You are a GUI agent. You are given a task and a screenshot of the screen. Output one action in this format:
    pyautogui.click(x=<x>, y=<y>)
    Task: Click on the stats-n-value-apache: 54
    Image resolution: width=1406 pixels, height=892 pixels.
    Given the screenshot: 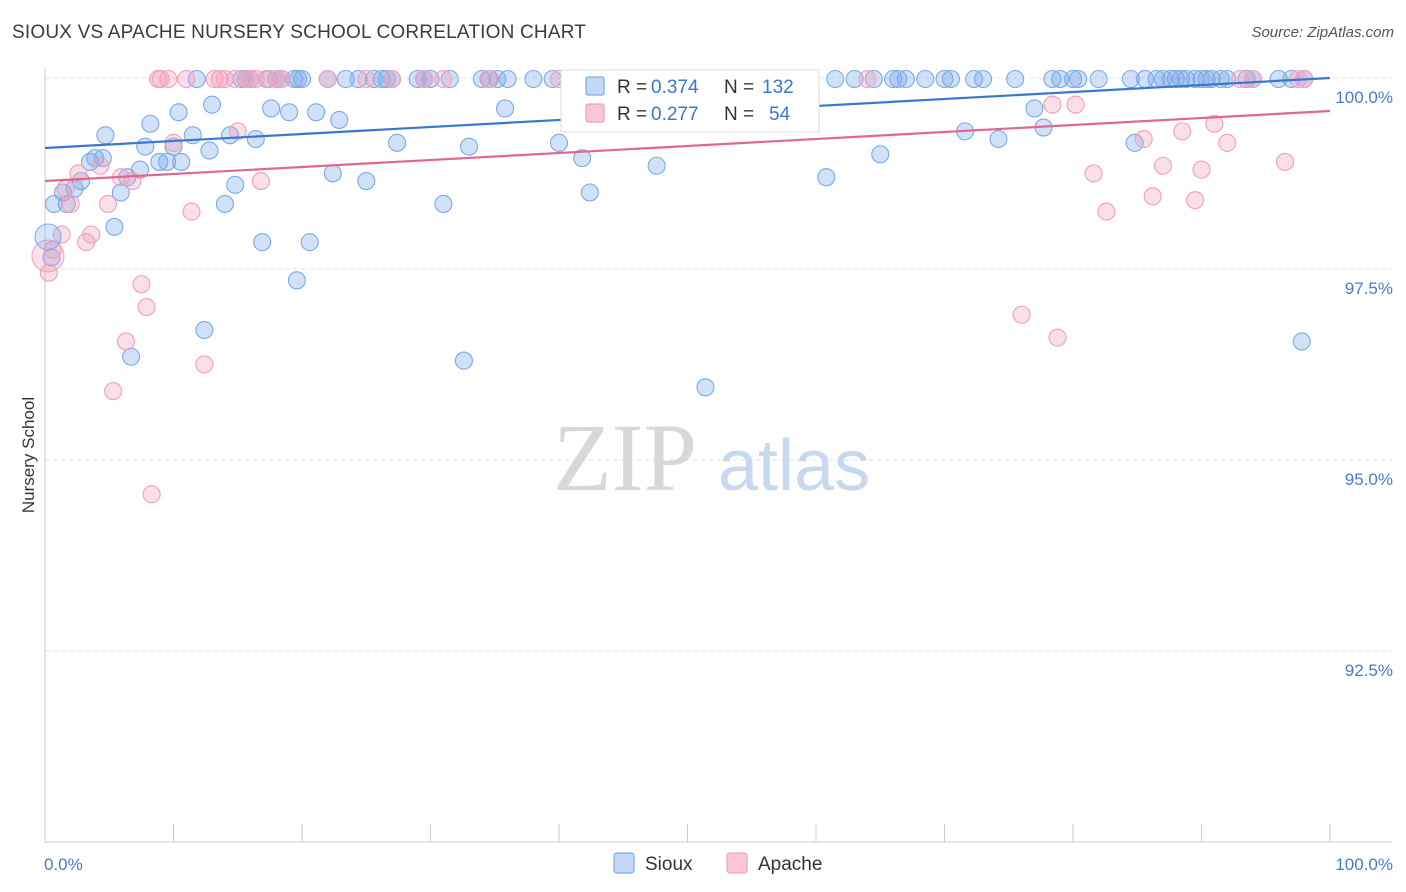 What is the action you would take?
    pyautogui.click(x=780, y=114)
    